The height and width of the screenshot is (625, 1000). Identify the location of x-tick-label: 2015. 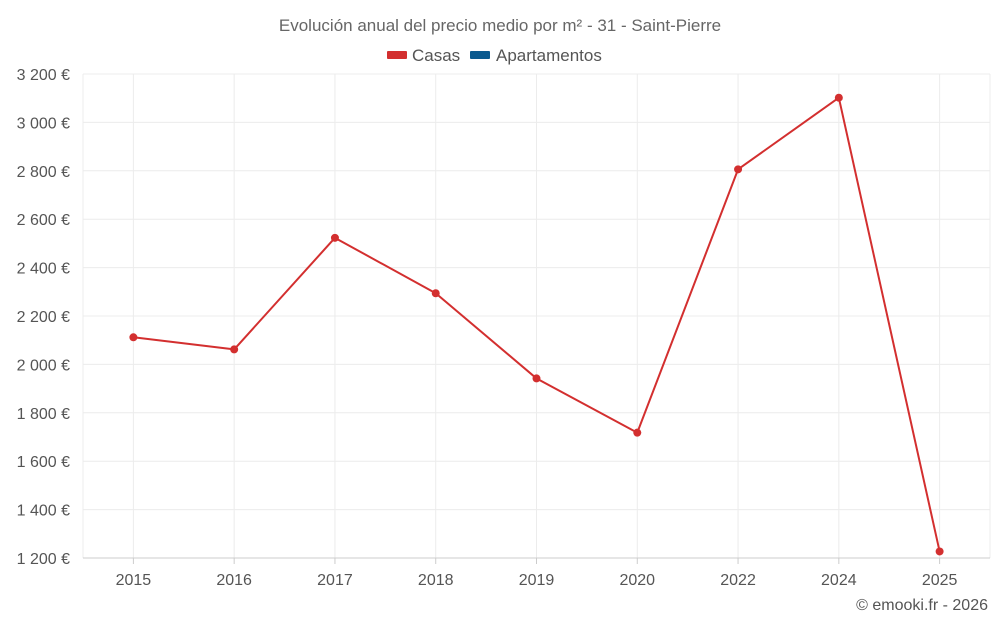
(134, 580).